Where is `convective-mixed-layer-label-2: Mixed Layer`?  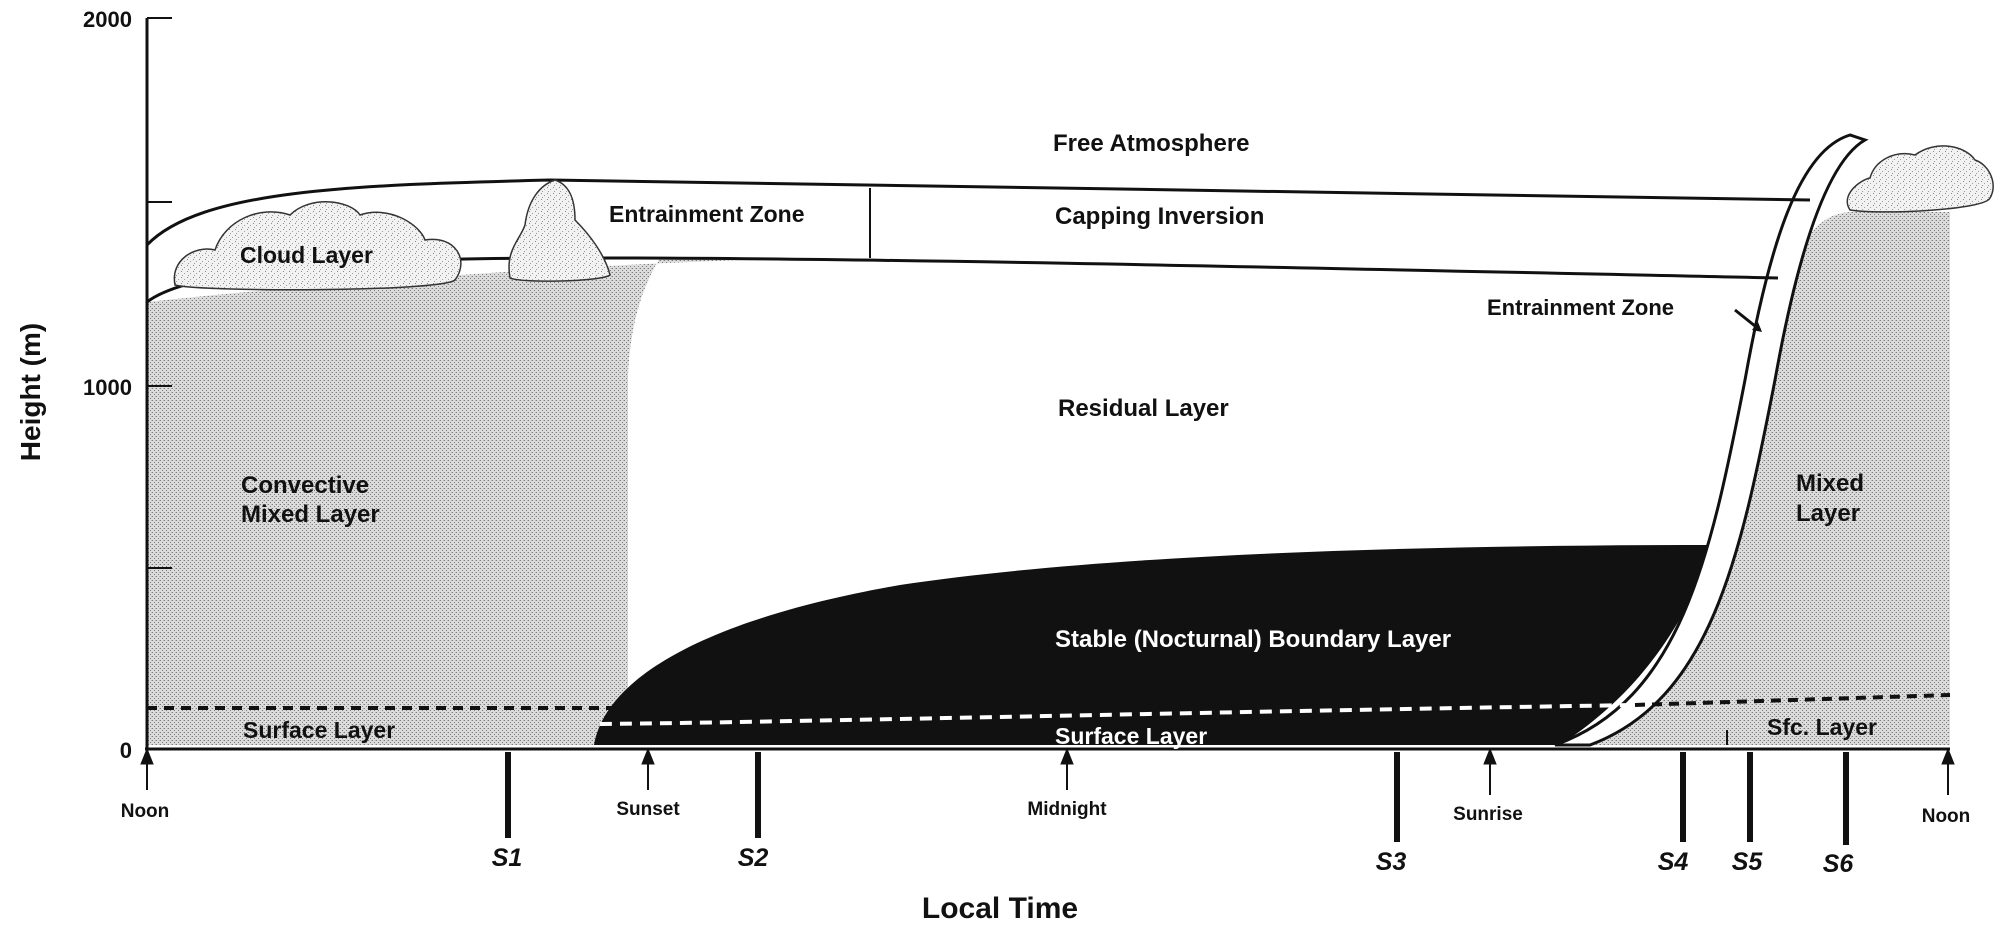
convective-mixed-layer-label-2: Mixed Layer is located at coordinates (310, 514).